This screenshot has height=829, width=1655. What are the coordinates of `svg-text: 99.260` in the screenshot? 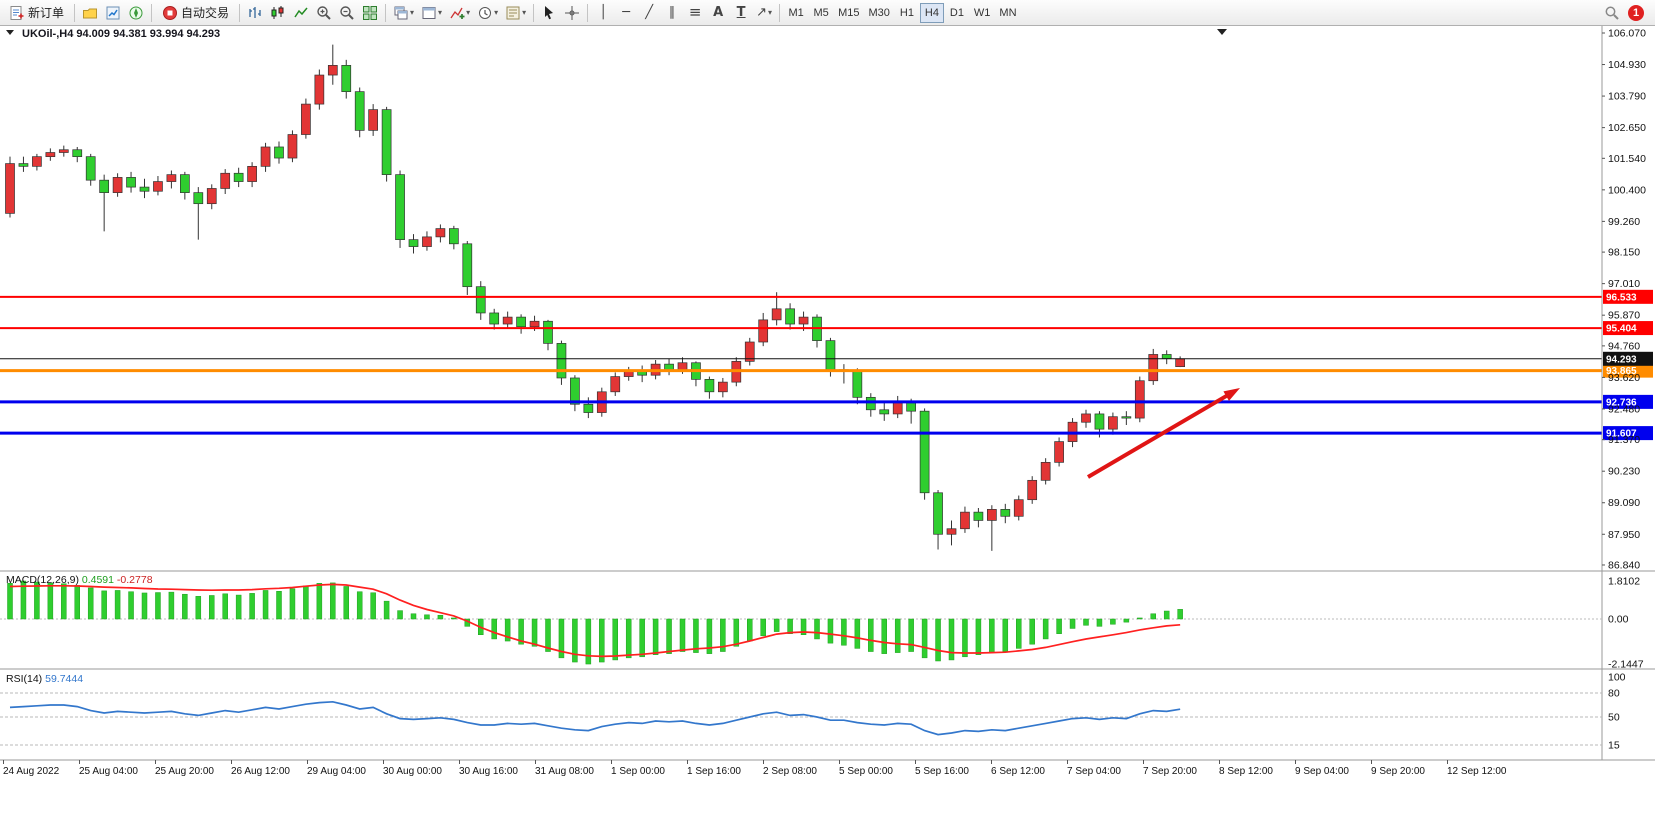 It's located at (1624, 222).